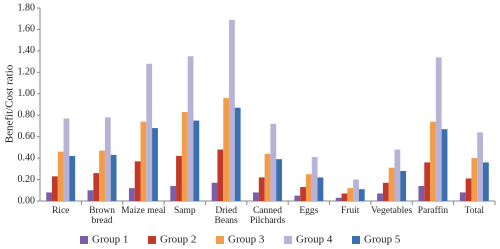  I want to click on y-tick-label: 0.40, so click(27, 157).